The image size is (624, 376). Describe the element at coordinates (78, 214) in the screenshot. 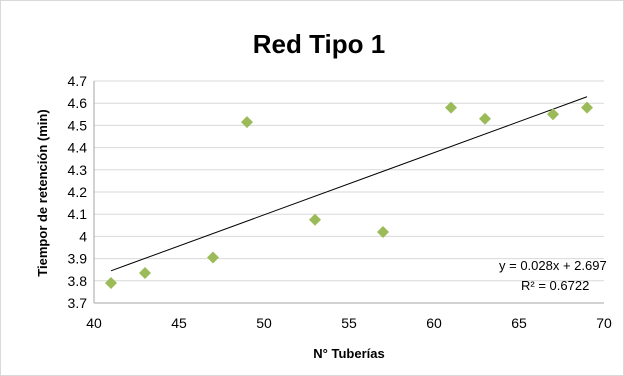

I see `y-tick-label: 4.1` at that location.